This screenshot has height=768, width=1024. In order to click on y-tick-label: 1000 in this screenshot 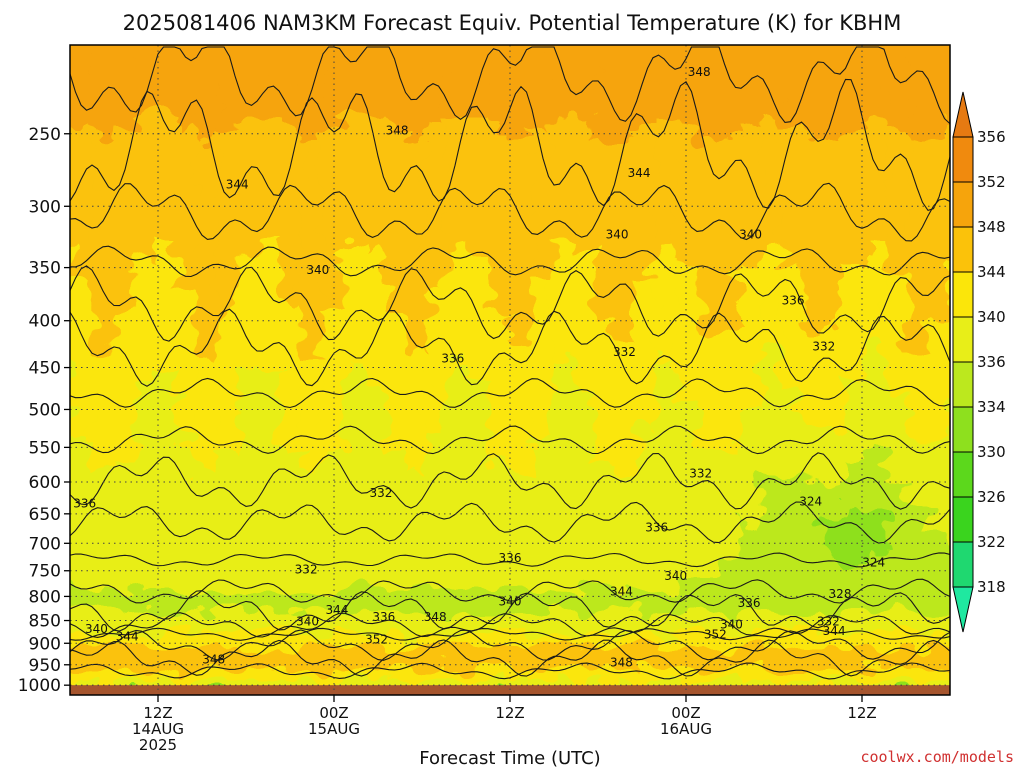, I will do `click(39, 686)`.